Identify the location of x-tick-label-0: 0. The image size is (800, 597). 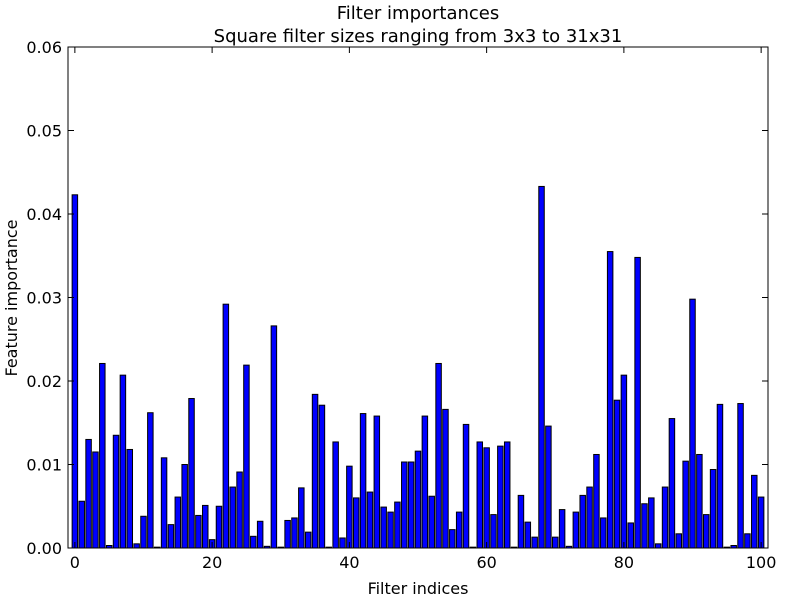
(75, 562).